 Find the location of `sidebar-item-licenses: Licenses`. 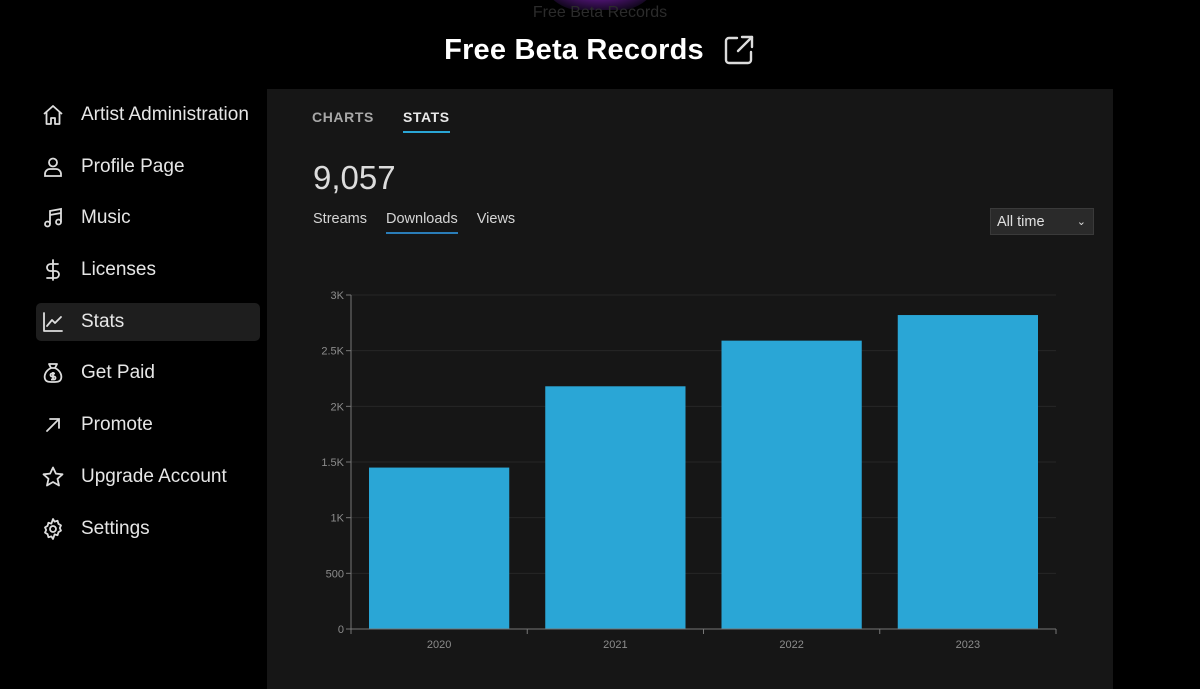

sidebar-item-licenses: Licenses is located at coordinates (148, 270).